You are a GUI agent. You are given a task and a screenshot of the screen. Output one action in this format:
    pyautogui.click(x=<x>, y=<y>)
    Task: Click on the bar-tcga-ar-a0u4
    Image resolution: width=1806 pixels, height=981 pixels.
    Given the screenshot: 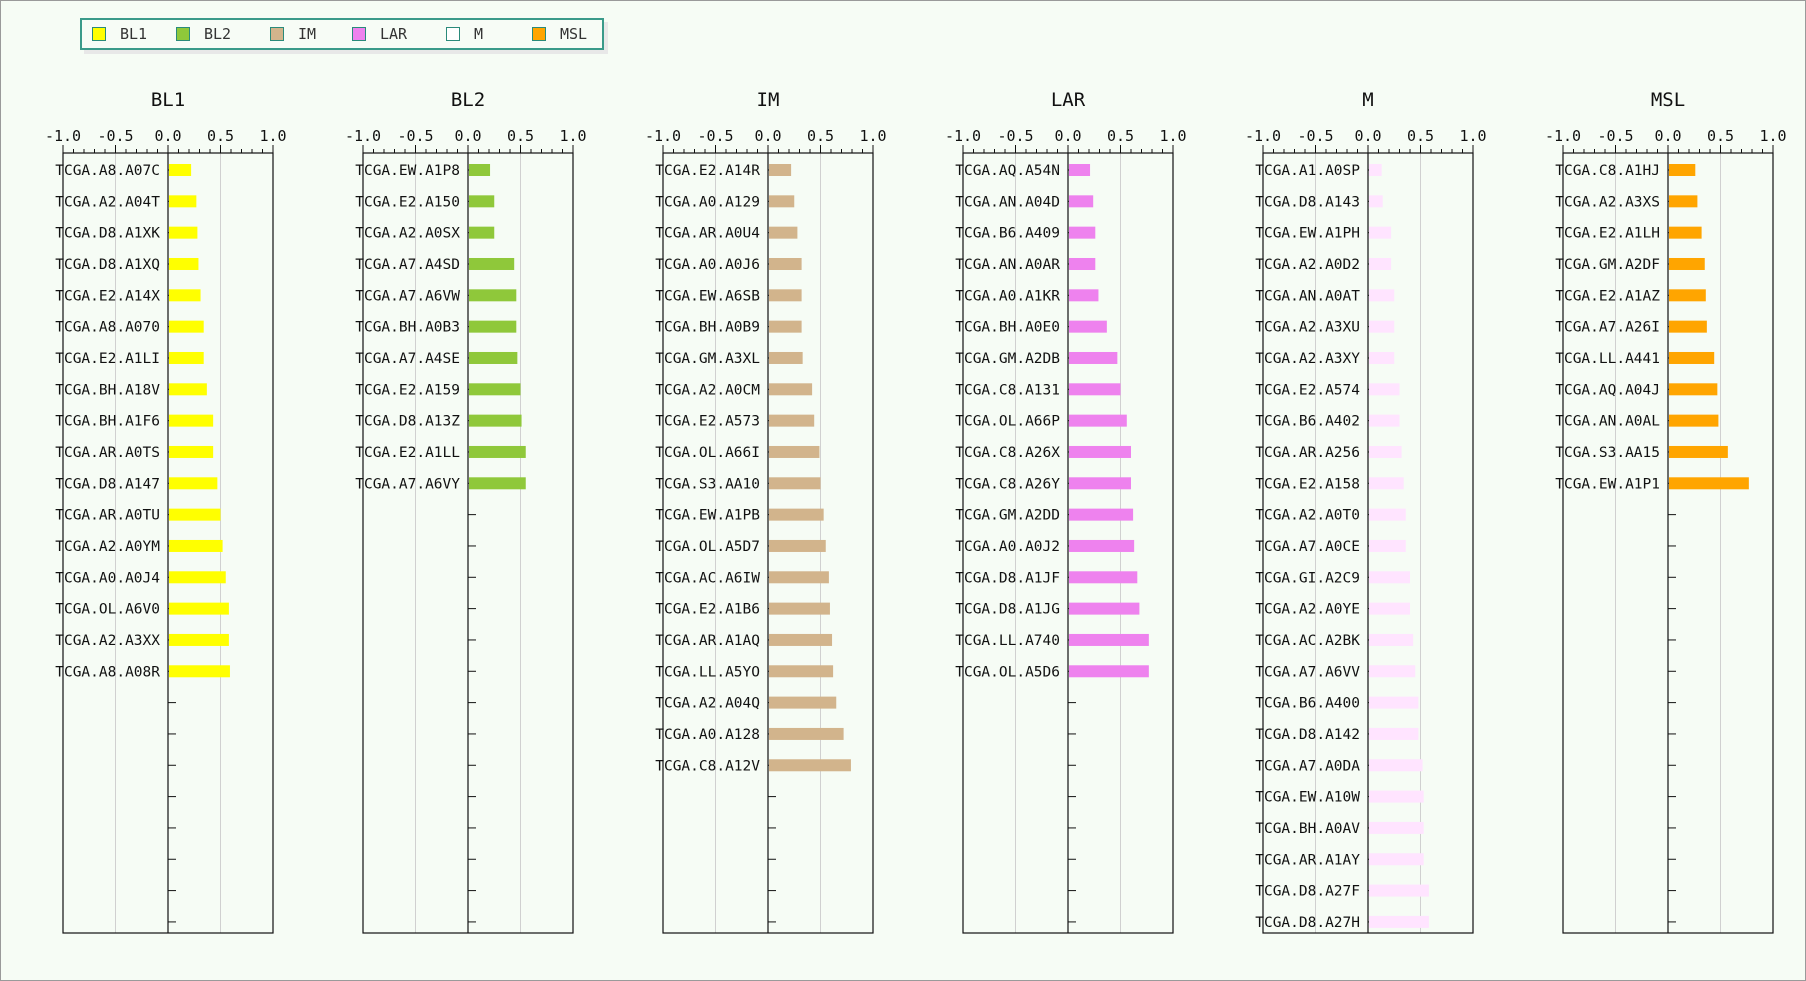 What is the action you would take?
    pyautogui.click(x=783, y=232)
    